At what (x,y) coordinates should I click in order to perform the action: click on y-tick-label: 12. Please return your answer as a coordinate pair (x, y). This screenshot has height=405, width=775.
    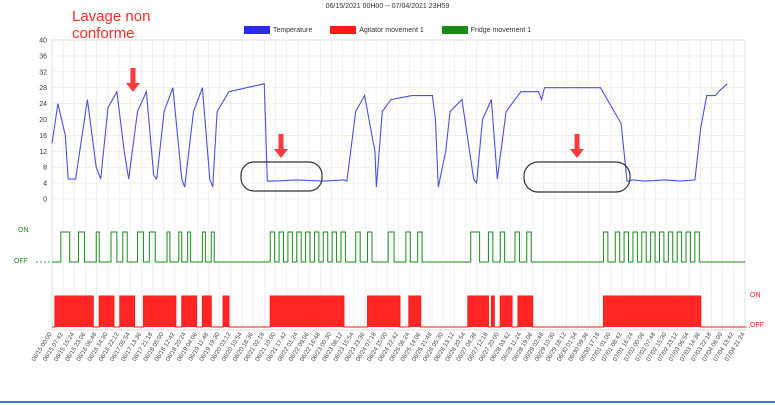
    Looking at the image, I should click on (43, 152).